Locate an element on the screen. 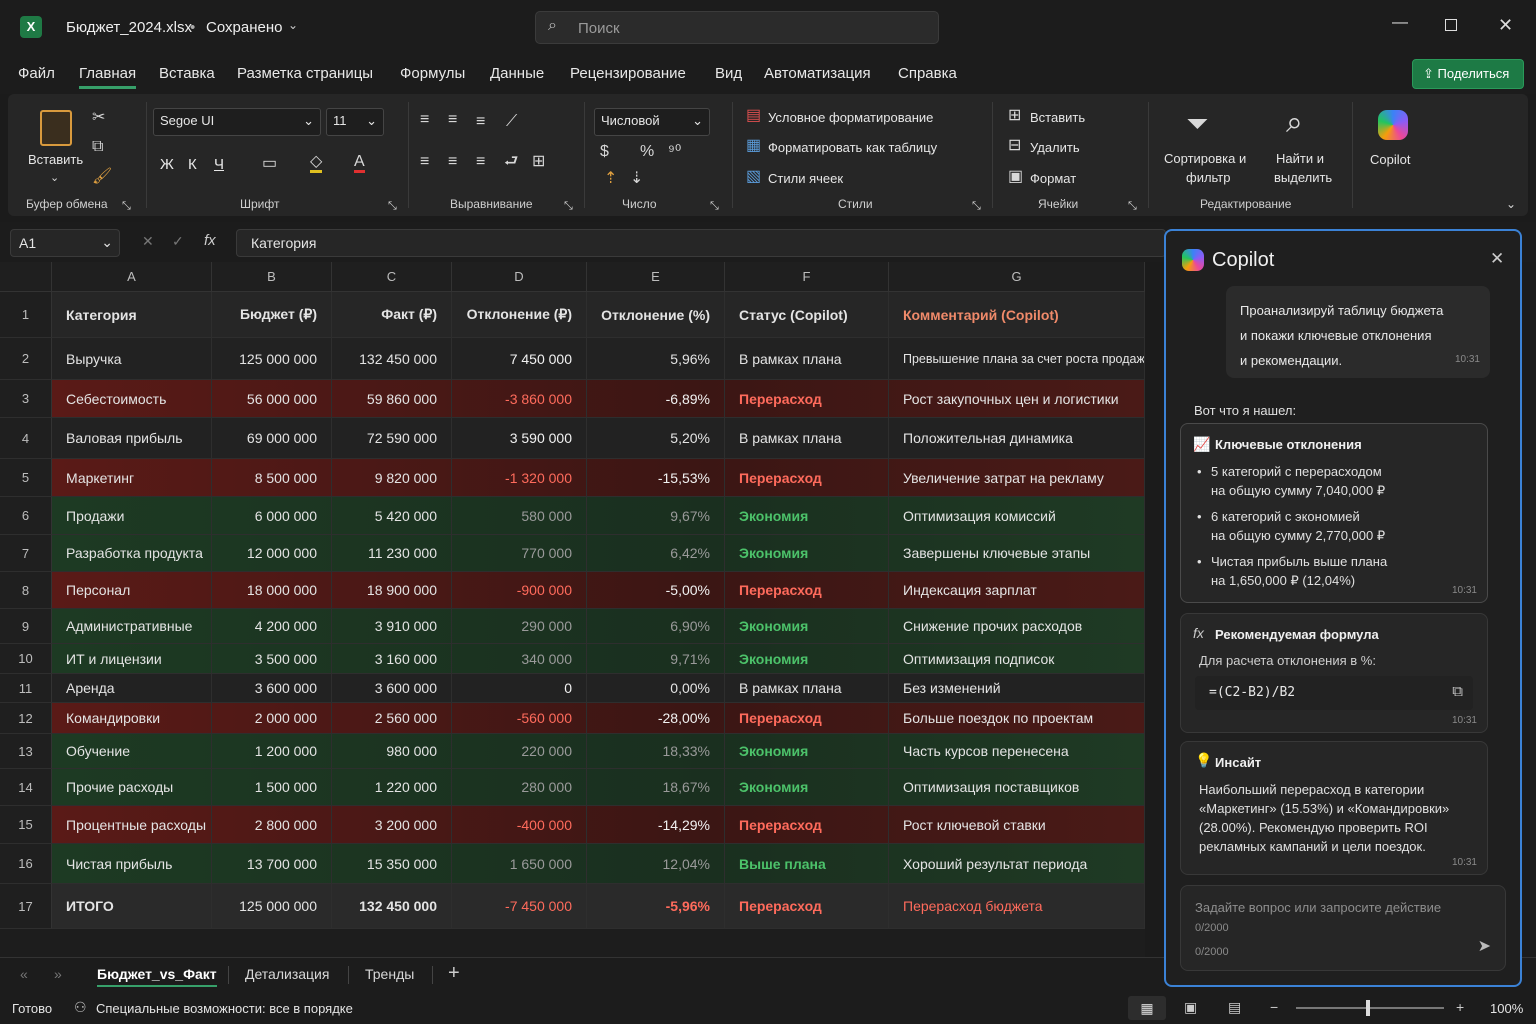 The image size is (1536, 1024). cell-g: Перерасход бюджета is located at coordinates (1017, 906).